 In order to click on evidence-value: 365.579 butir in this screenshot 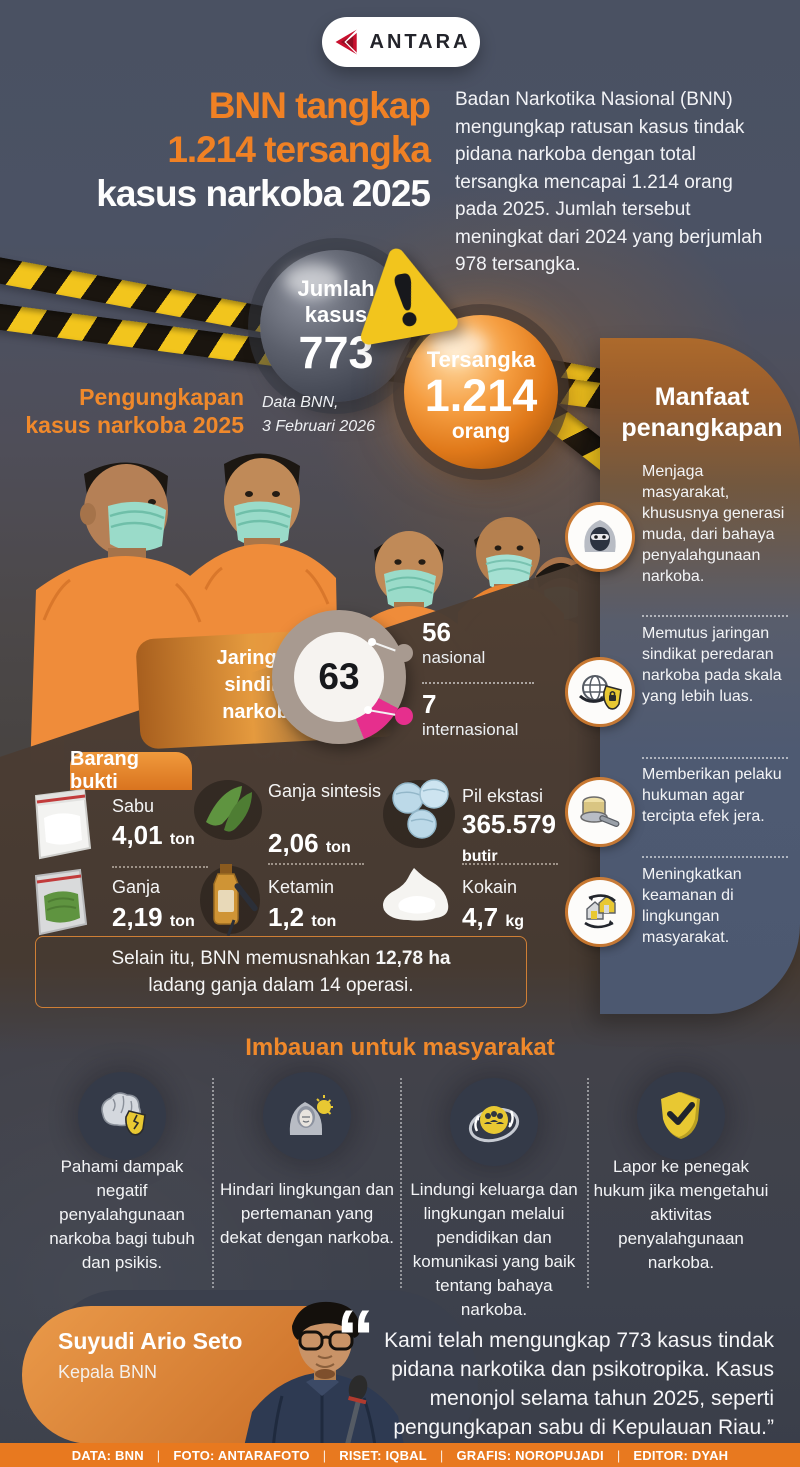, I will do `click(517, 840)`.